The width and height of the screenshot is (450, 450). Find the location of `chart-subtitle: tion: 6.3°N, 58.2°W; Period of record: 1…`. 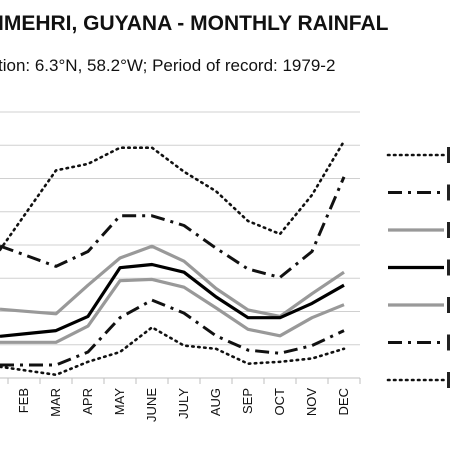

chart-subtitle: tion: 6.3°N, 58.2°W; Period of record: 1… is located at coordinates (168, 65).